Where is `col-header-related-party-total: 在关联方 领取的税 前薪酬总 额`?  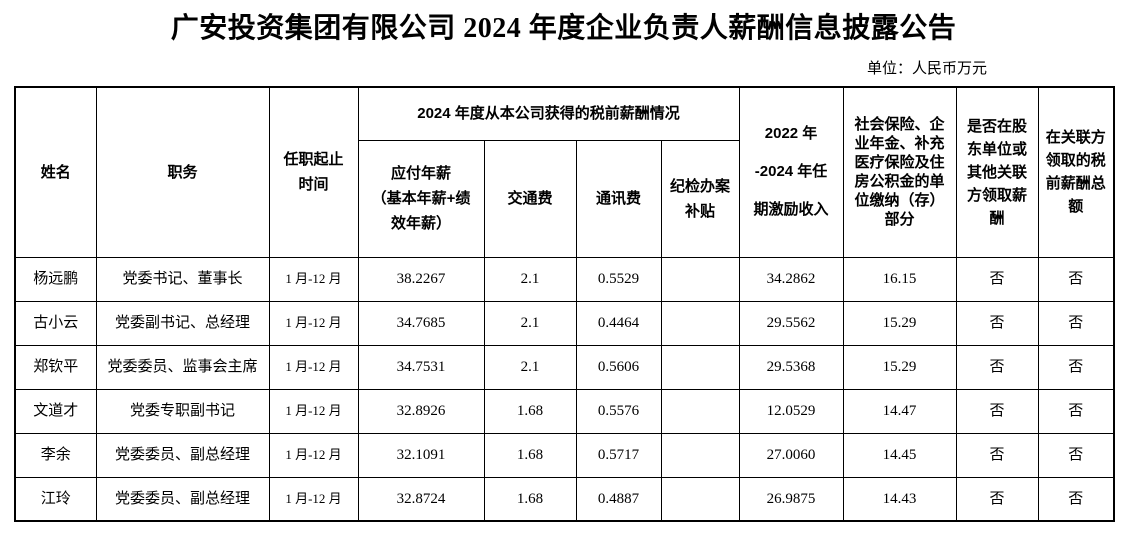
col-header-related-party-total: 在关联方 领取的税 前薪酬总 额 is located at coordinates (1076, 172).